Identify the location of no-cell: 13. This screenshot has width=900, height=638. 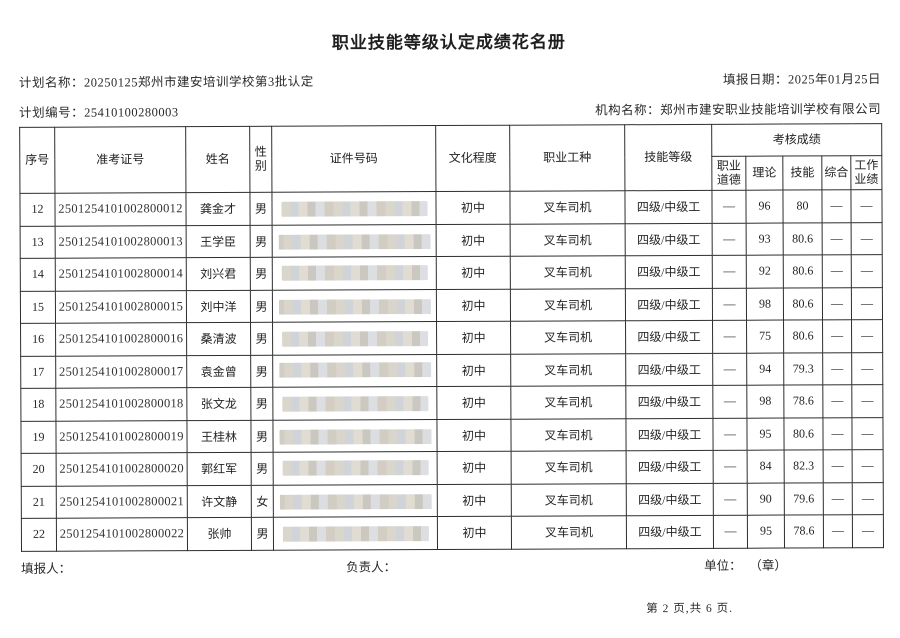
(38, 242).